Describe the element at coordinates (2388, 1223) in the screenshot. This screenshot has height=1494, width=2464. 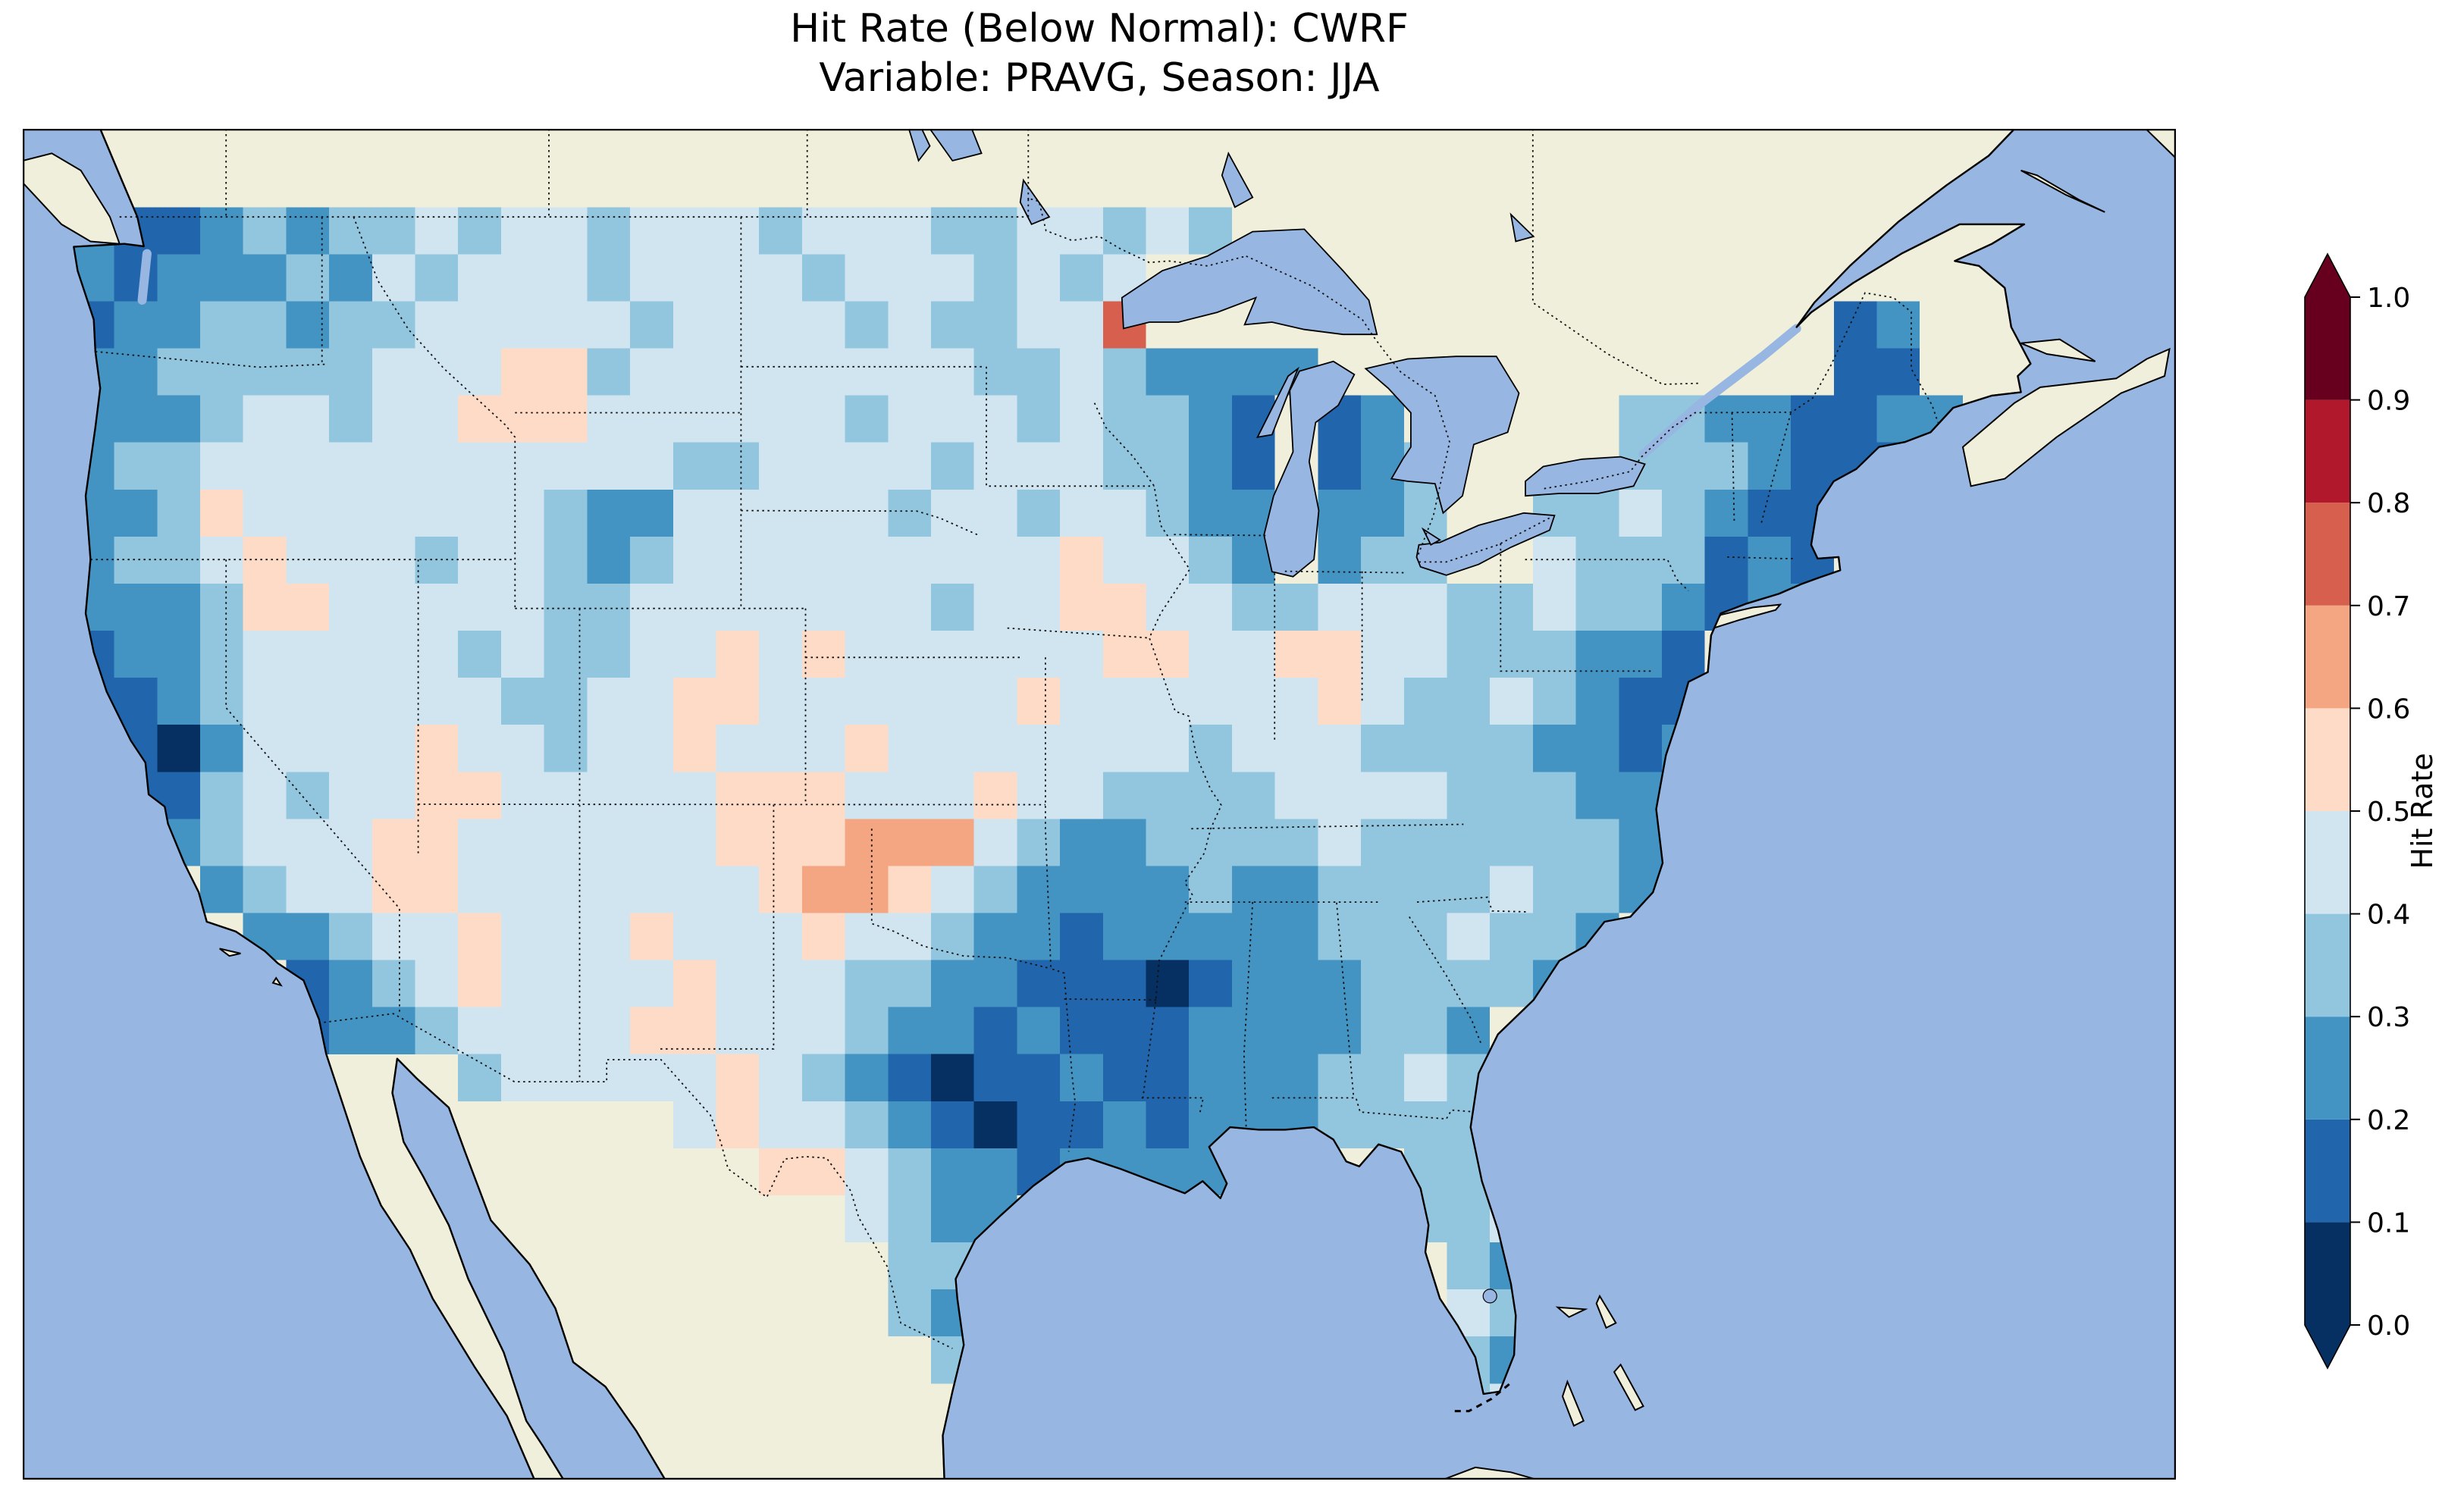
I see `colorbar-tick-label: 0.1` at that location.